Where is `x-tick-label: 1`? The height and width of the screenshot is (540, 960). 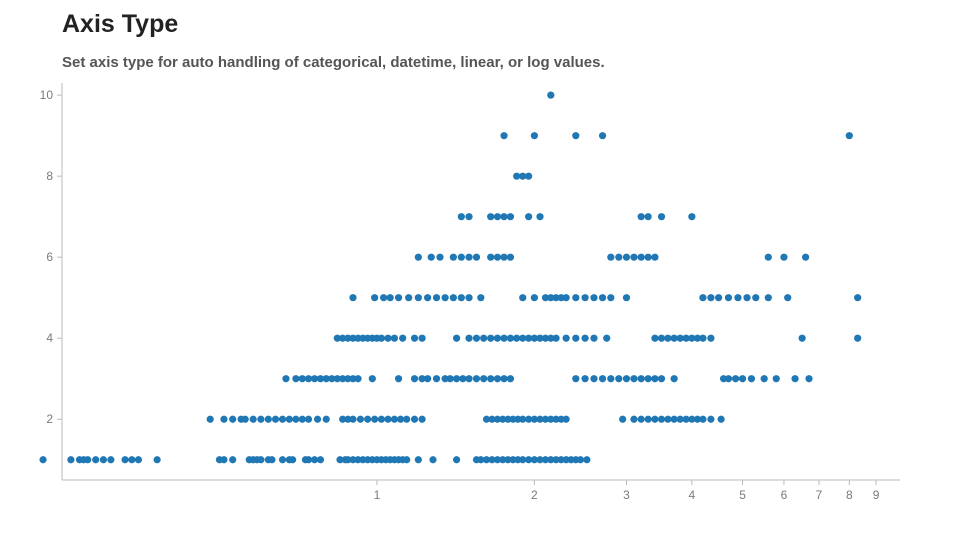
x-tick-label: 1 is located at coordinates (377, 495).